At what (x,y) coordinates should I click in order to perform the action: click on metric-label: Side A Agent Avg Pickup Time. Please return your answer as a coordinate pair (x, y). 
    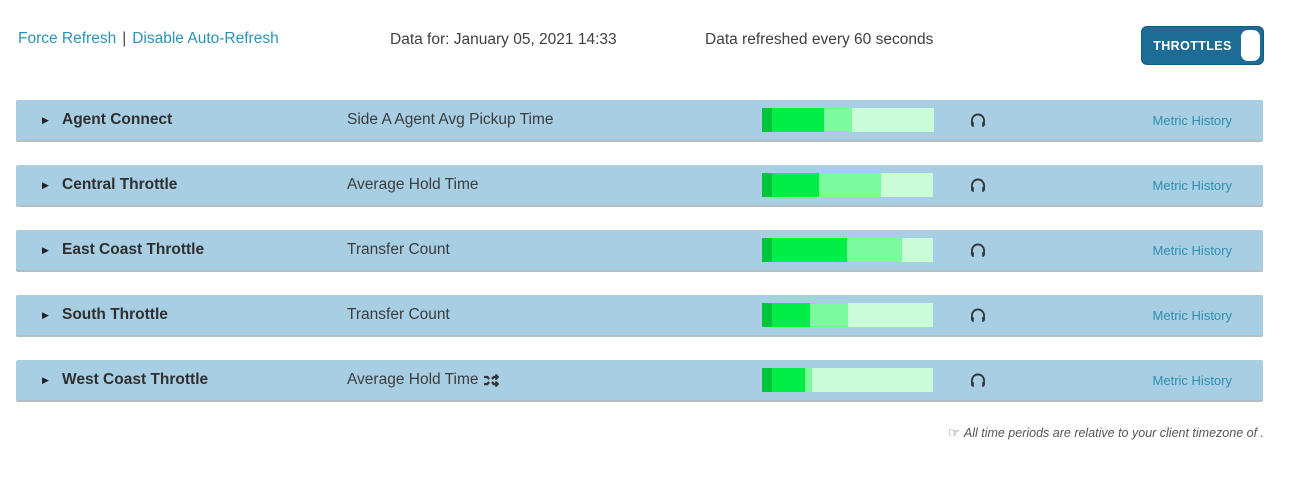
    Looking at the image, I should click on (450, 120).